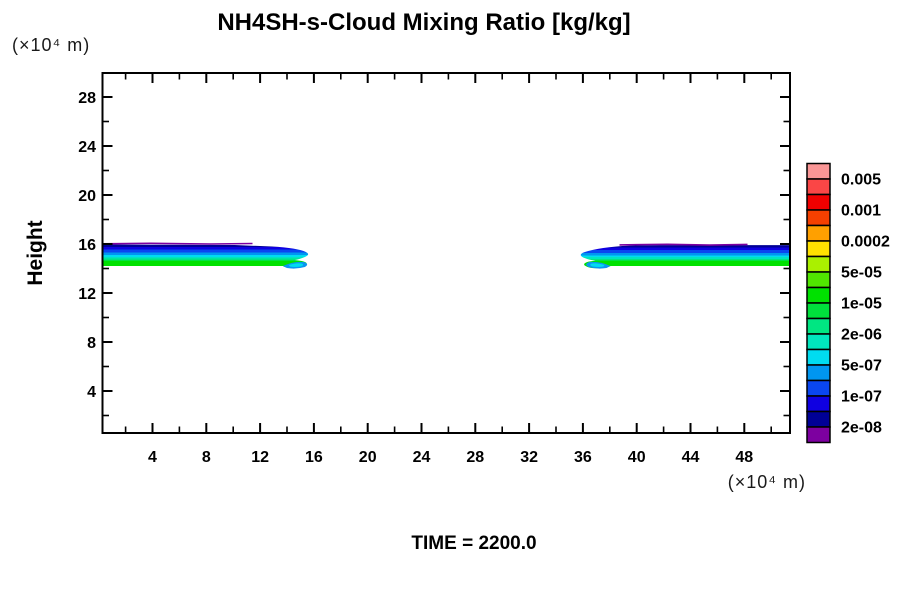 The image size is (900, 600). What do you see at coordinates (51, 45) in the screenshot?
I see `y-axis-unit-label: (×10⁴ m)` at bounding box center [51, 45].